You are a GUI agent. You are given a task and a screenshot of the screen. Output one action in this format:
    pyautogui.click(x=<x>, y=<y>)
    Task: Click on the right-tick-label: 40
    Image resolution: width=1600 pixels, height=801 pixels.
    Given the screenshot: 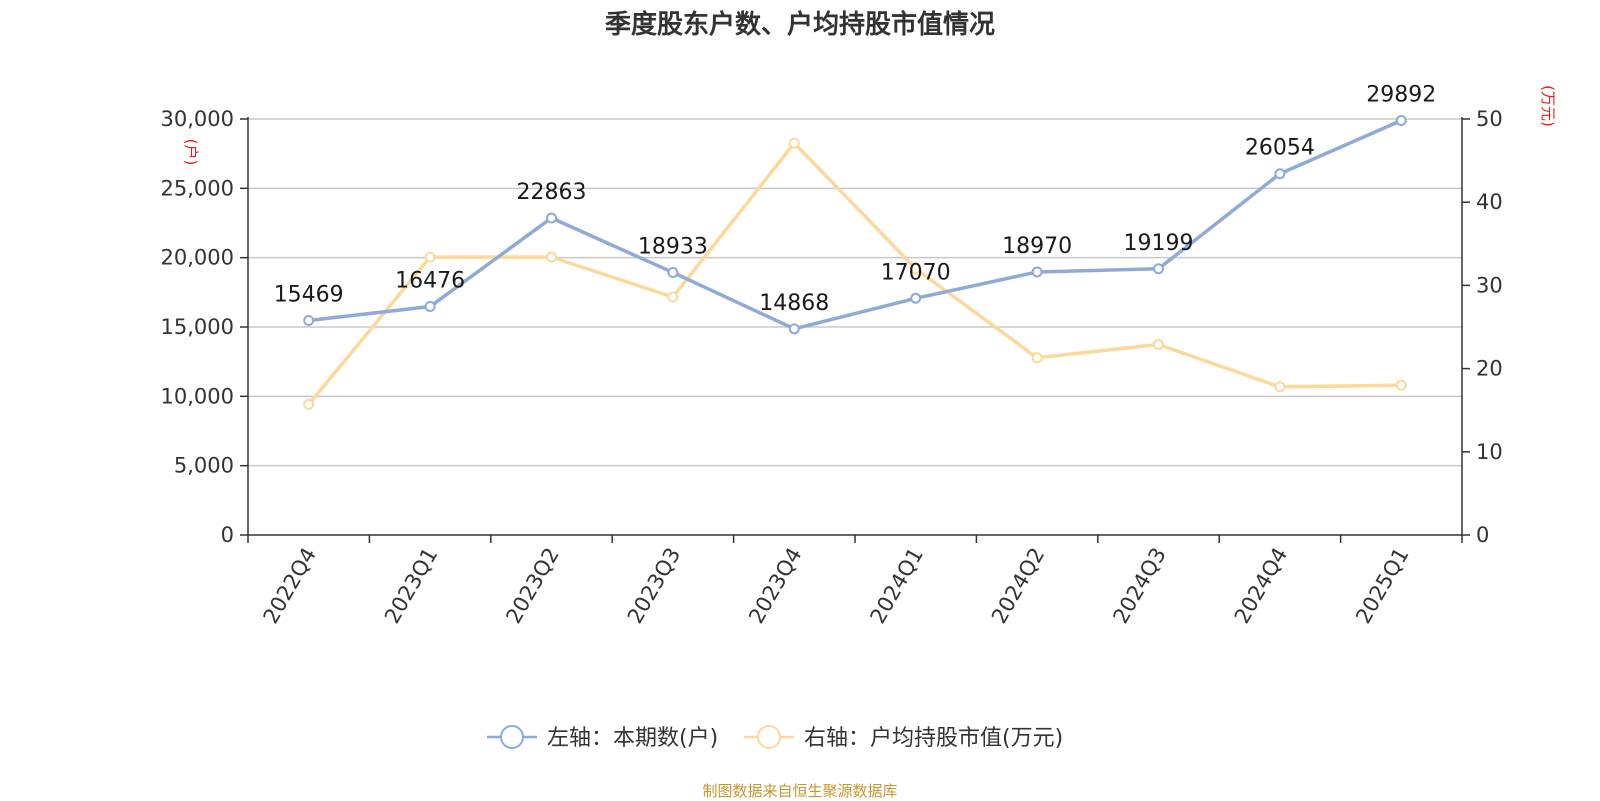 What is the action you would take?
    pyautogui.click(x=1489, y=202)
    